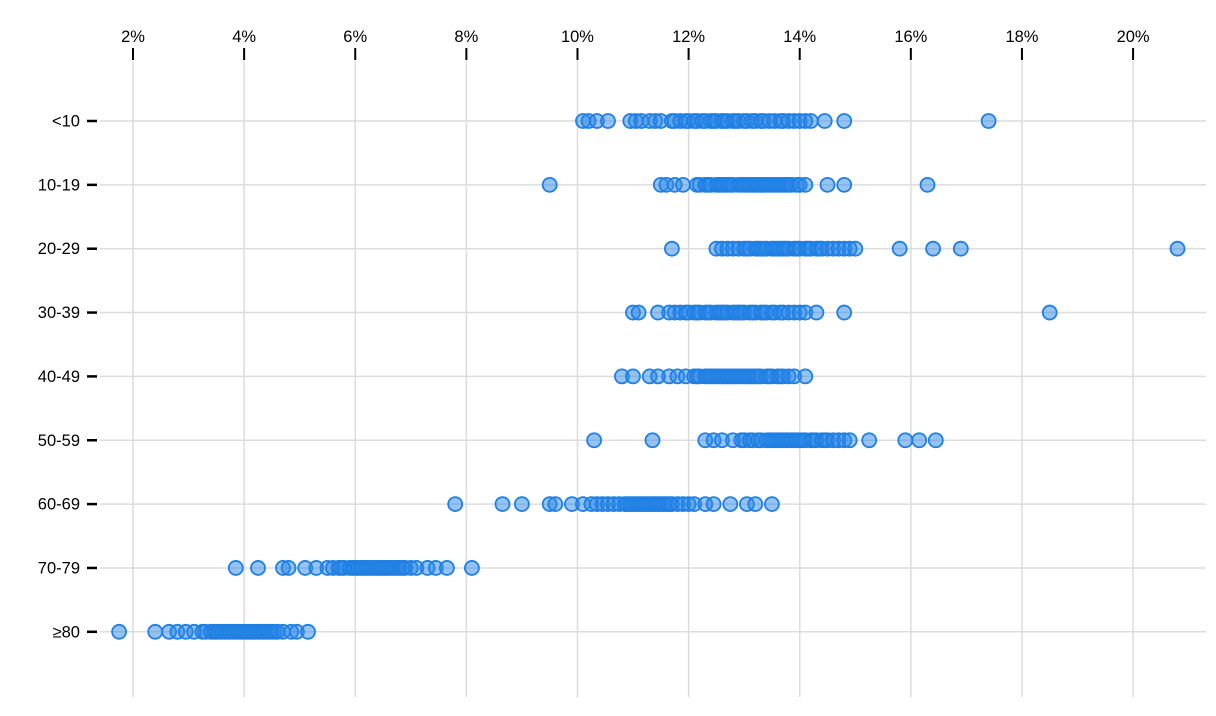  What do you see at coordinates (688, 37) in the screenshot?
I see `x-tick-label: 12%` at bounding box center [688, 37].